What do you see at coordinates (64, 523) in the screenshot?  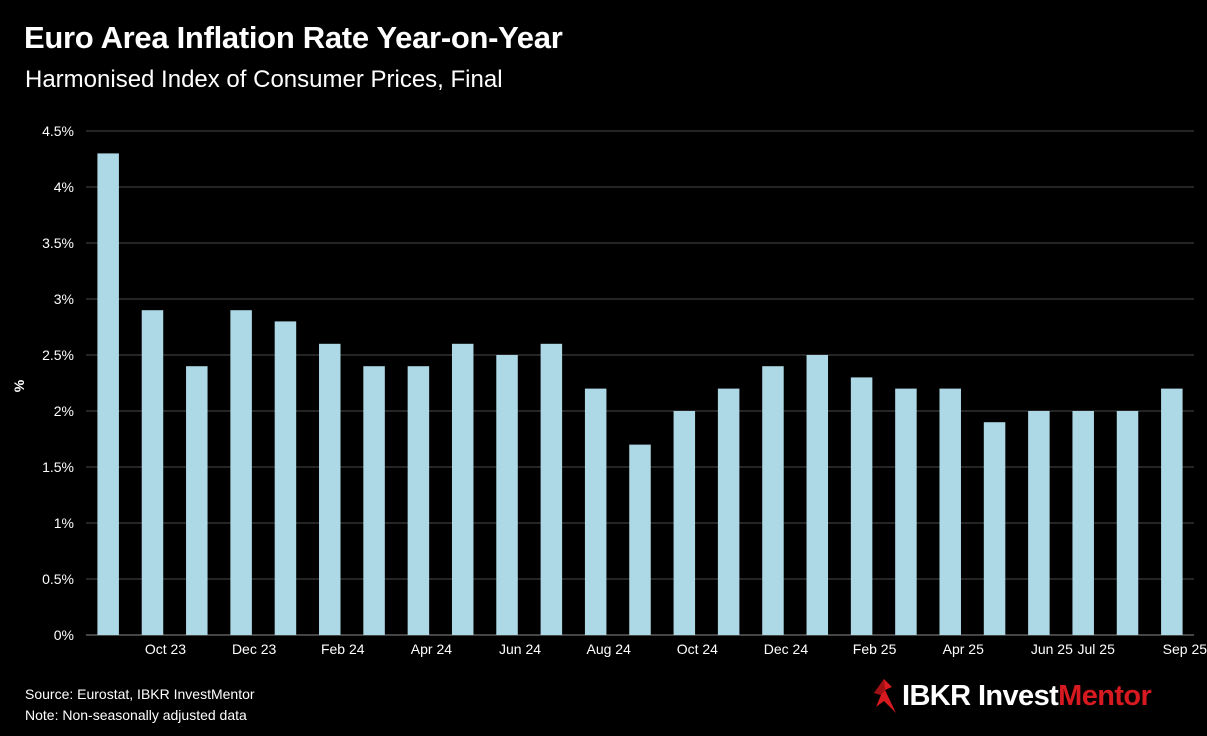 I see `y-tick-label: 1%` at bounding box center [64, 523].